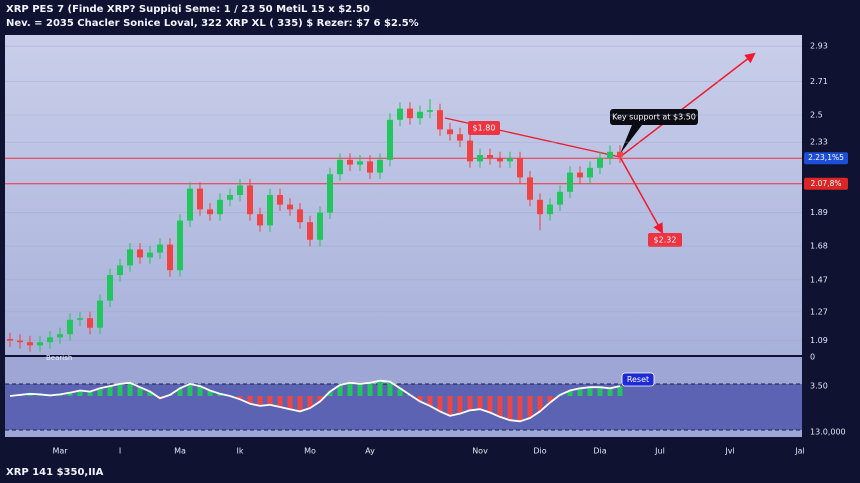 This screenshot has height=483, width=860. I want to click on x-tick-label: Mo, so click(310, 451).